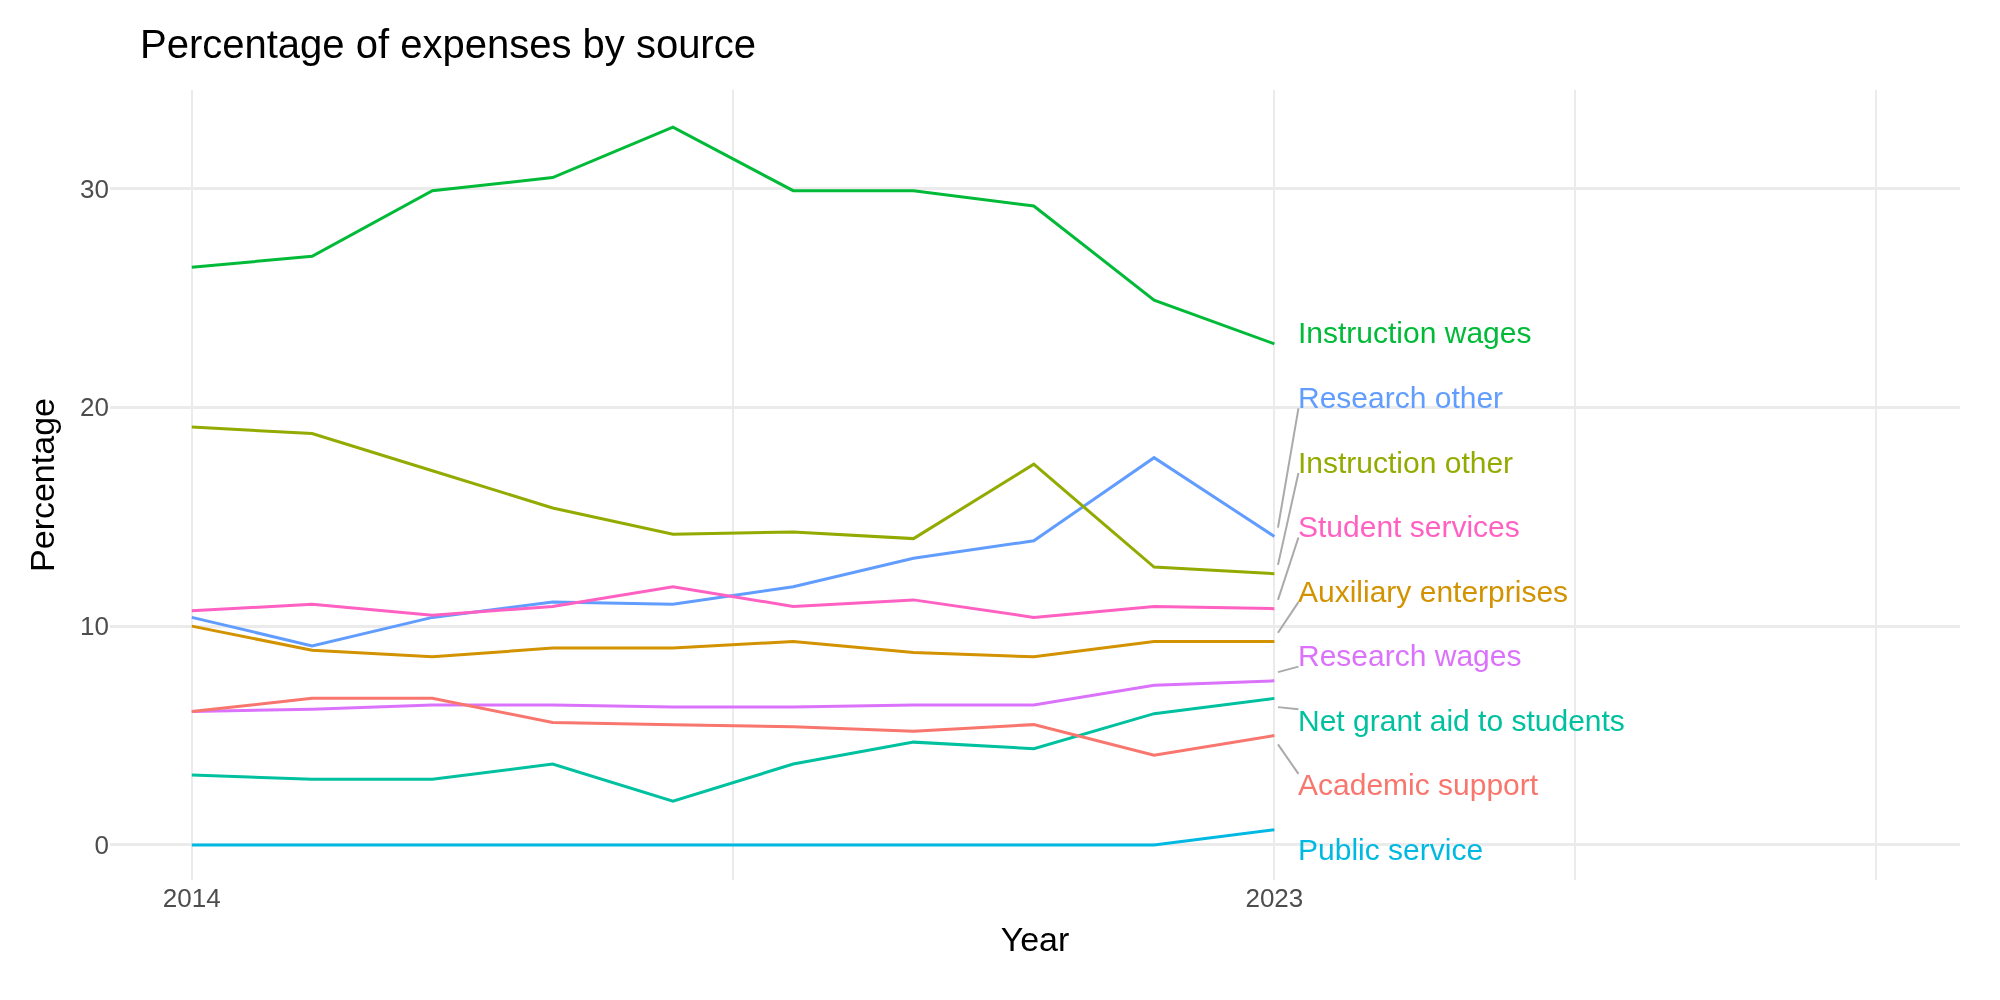 The height and width of the screenshot is (1000, 2000). Describe the element at coordinates (1461, 720) in the screenshot. I see `series-label: Net grant aid to students` at that location.